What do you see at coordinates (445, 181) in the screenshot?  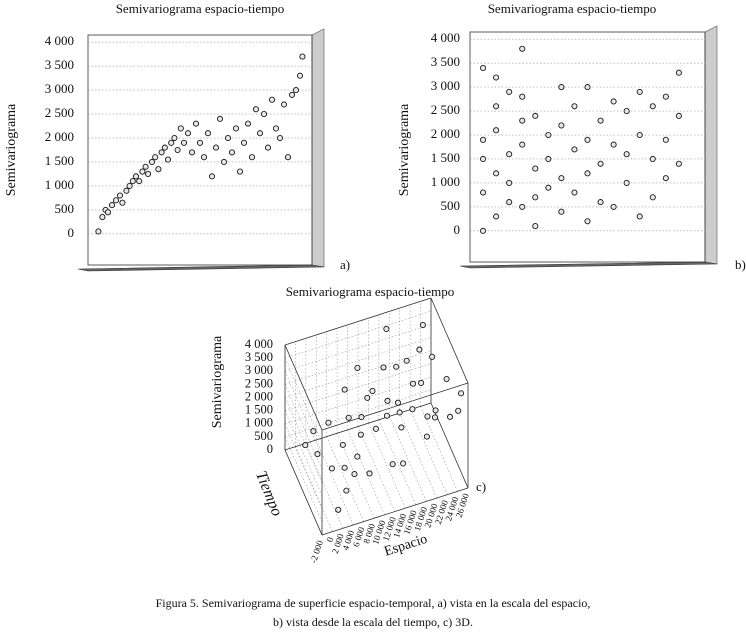 I see `y-tick-label: 1 000` at bounding box center [445, 181].